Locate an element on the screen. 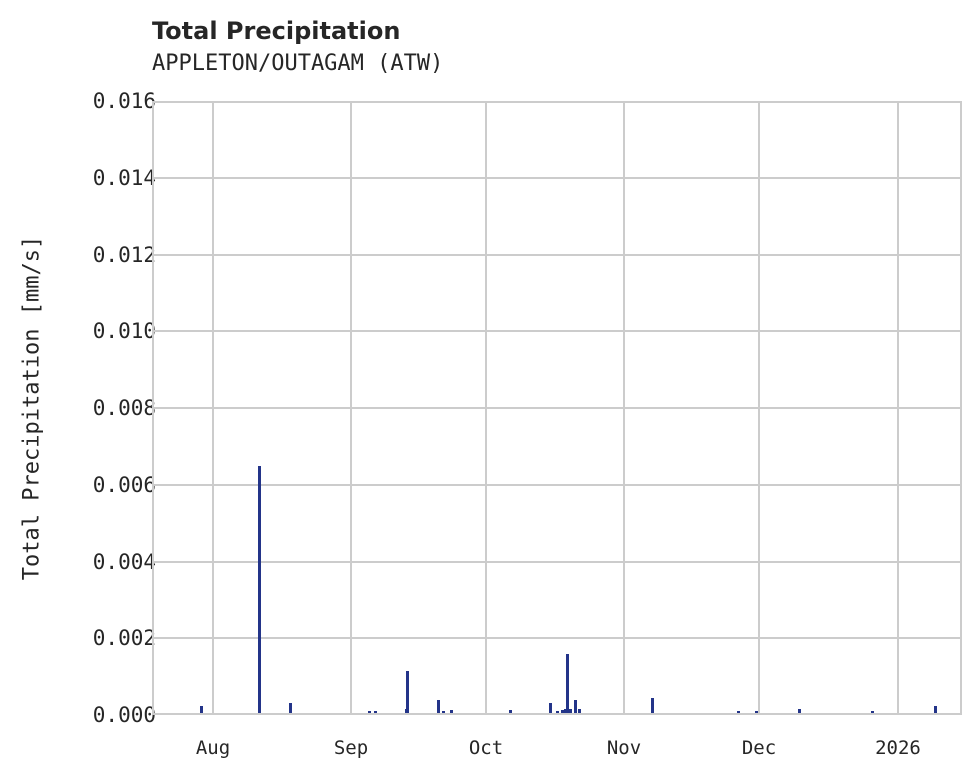 The image size is (980, 780). y-tick-label: 0.002 is located at coordinates (124, 638).